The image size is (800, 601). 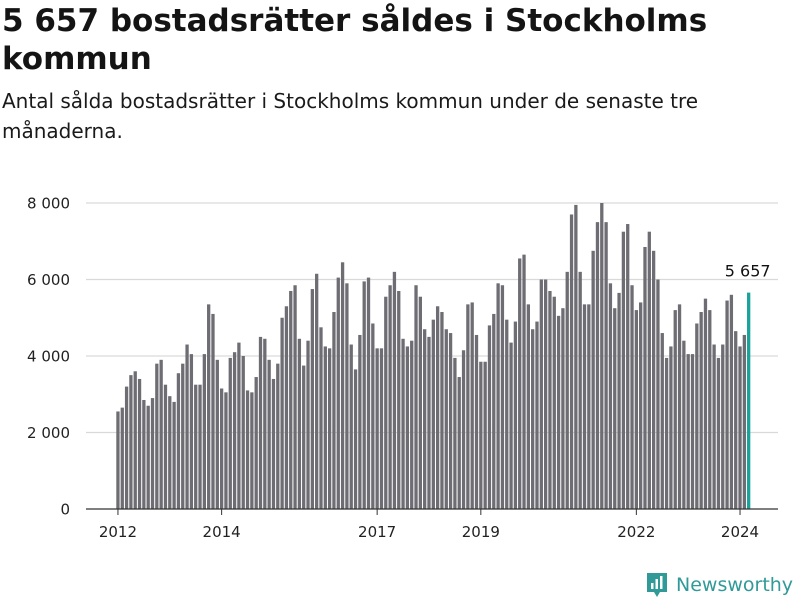 What do you see at coordinates (481, 532) in the screenshot?
I see `x-tick-label: 2019` at bounding box center [481, 532].